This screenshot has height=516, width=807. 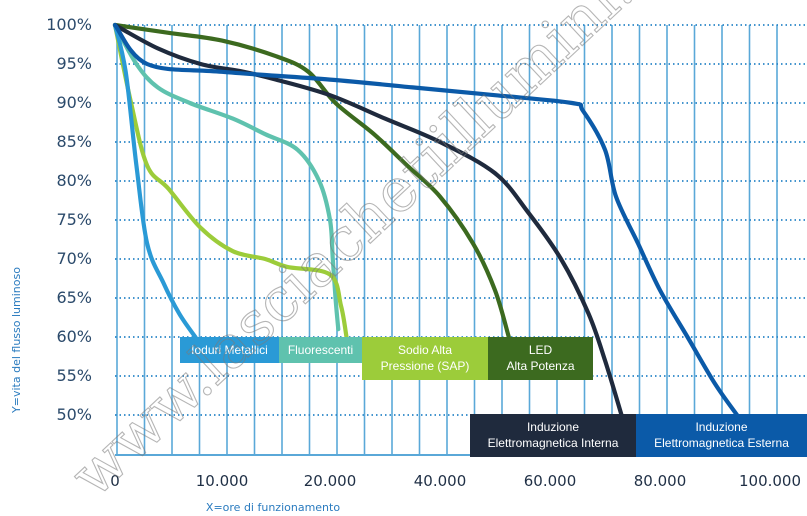 I want to click on series-label: Elettromagnetica Esterna, so click(x=721, y=443).